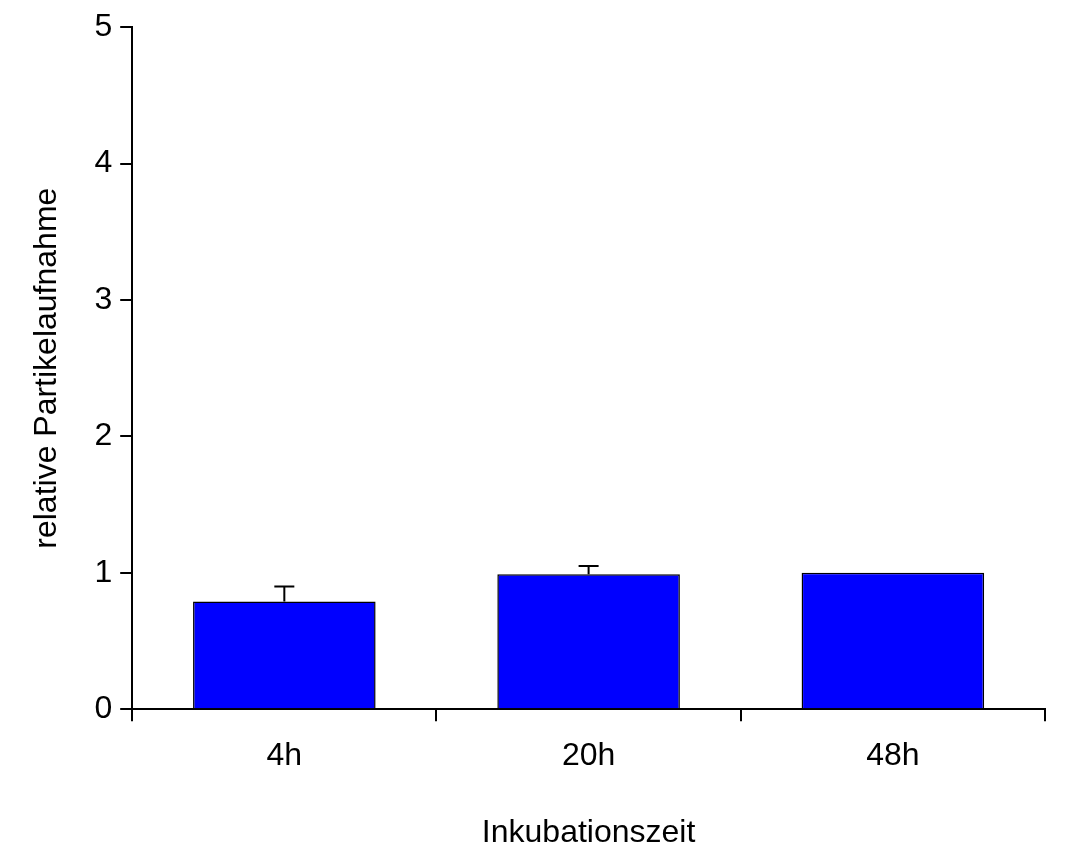 Image resolution: width=1074 pixels, height=866 pixels. Describe the element at coordinates (45, 368) in the screenshot. I see `y-axis-title: relative Partikelaufnahme` at that location.